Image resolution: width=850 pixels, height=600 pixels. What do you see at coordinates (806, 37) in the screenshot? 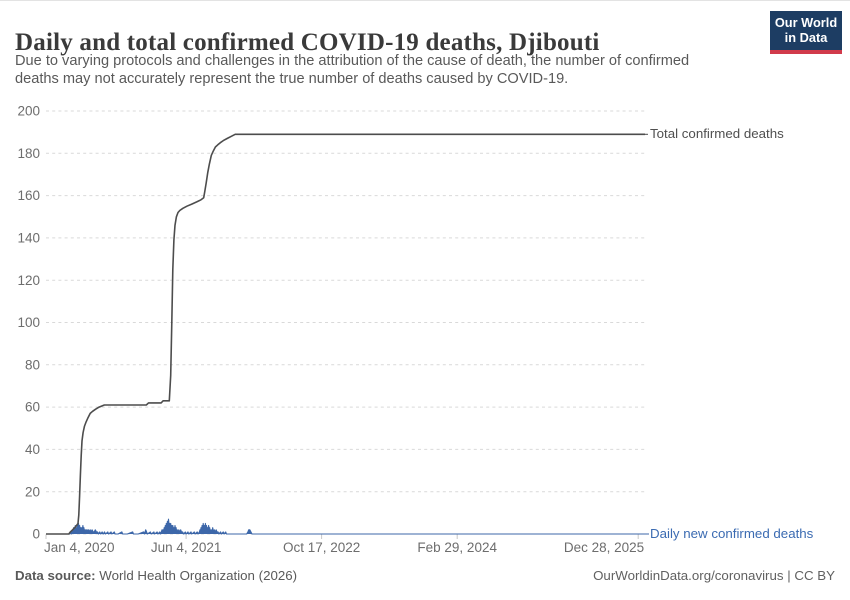
I see `owid-logo-line-2: in Data` at bounding box center [806, 37].